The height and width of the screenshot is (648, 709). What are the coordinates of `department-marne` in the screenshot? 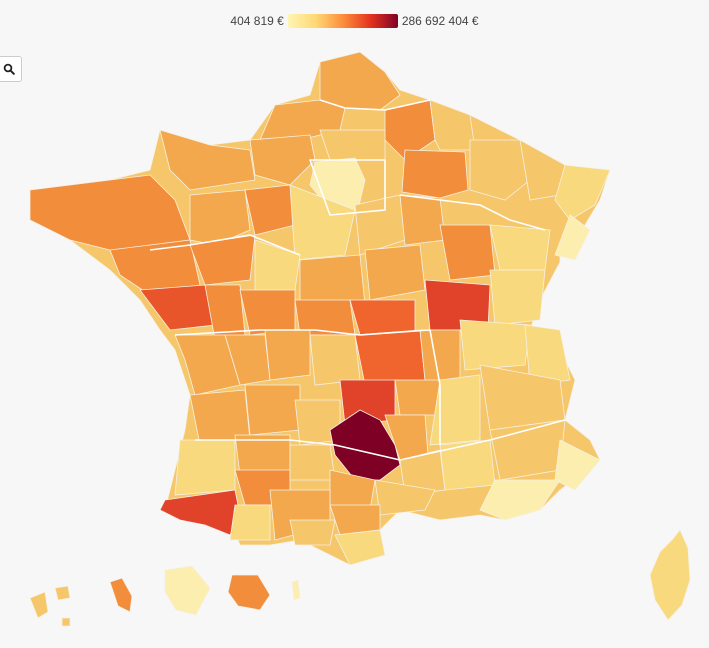 It's located at (435, 174).